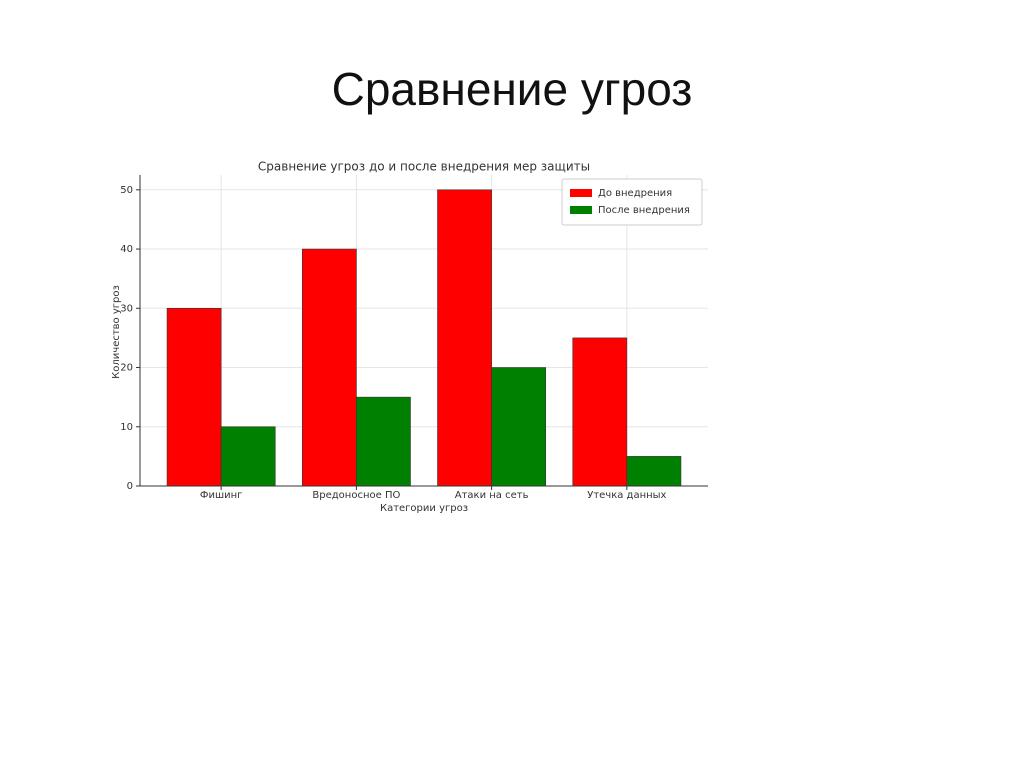  I want to click on y-tick-label: 30, so click(126, 308).